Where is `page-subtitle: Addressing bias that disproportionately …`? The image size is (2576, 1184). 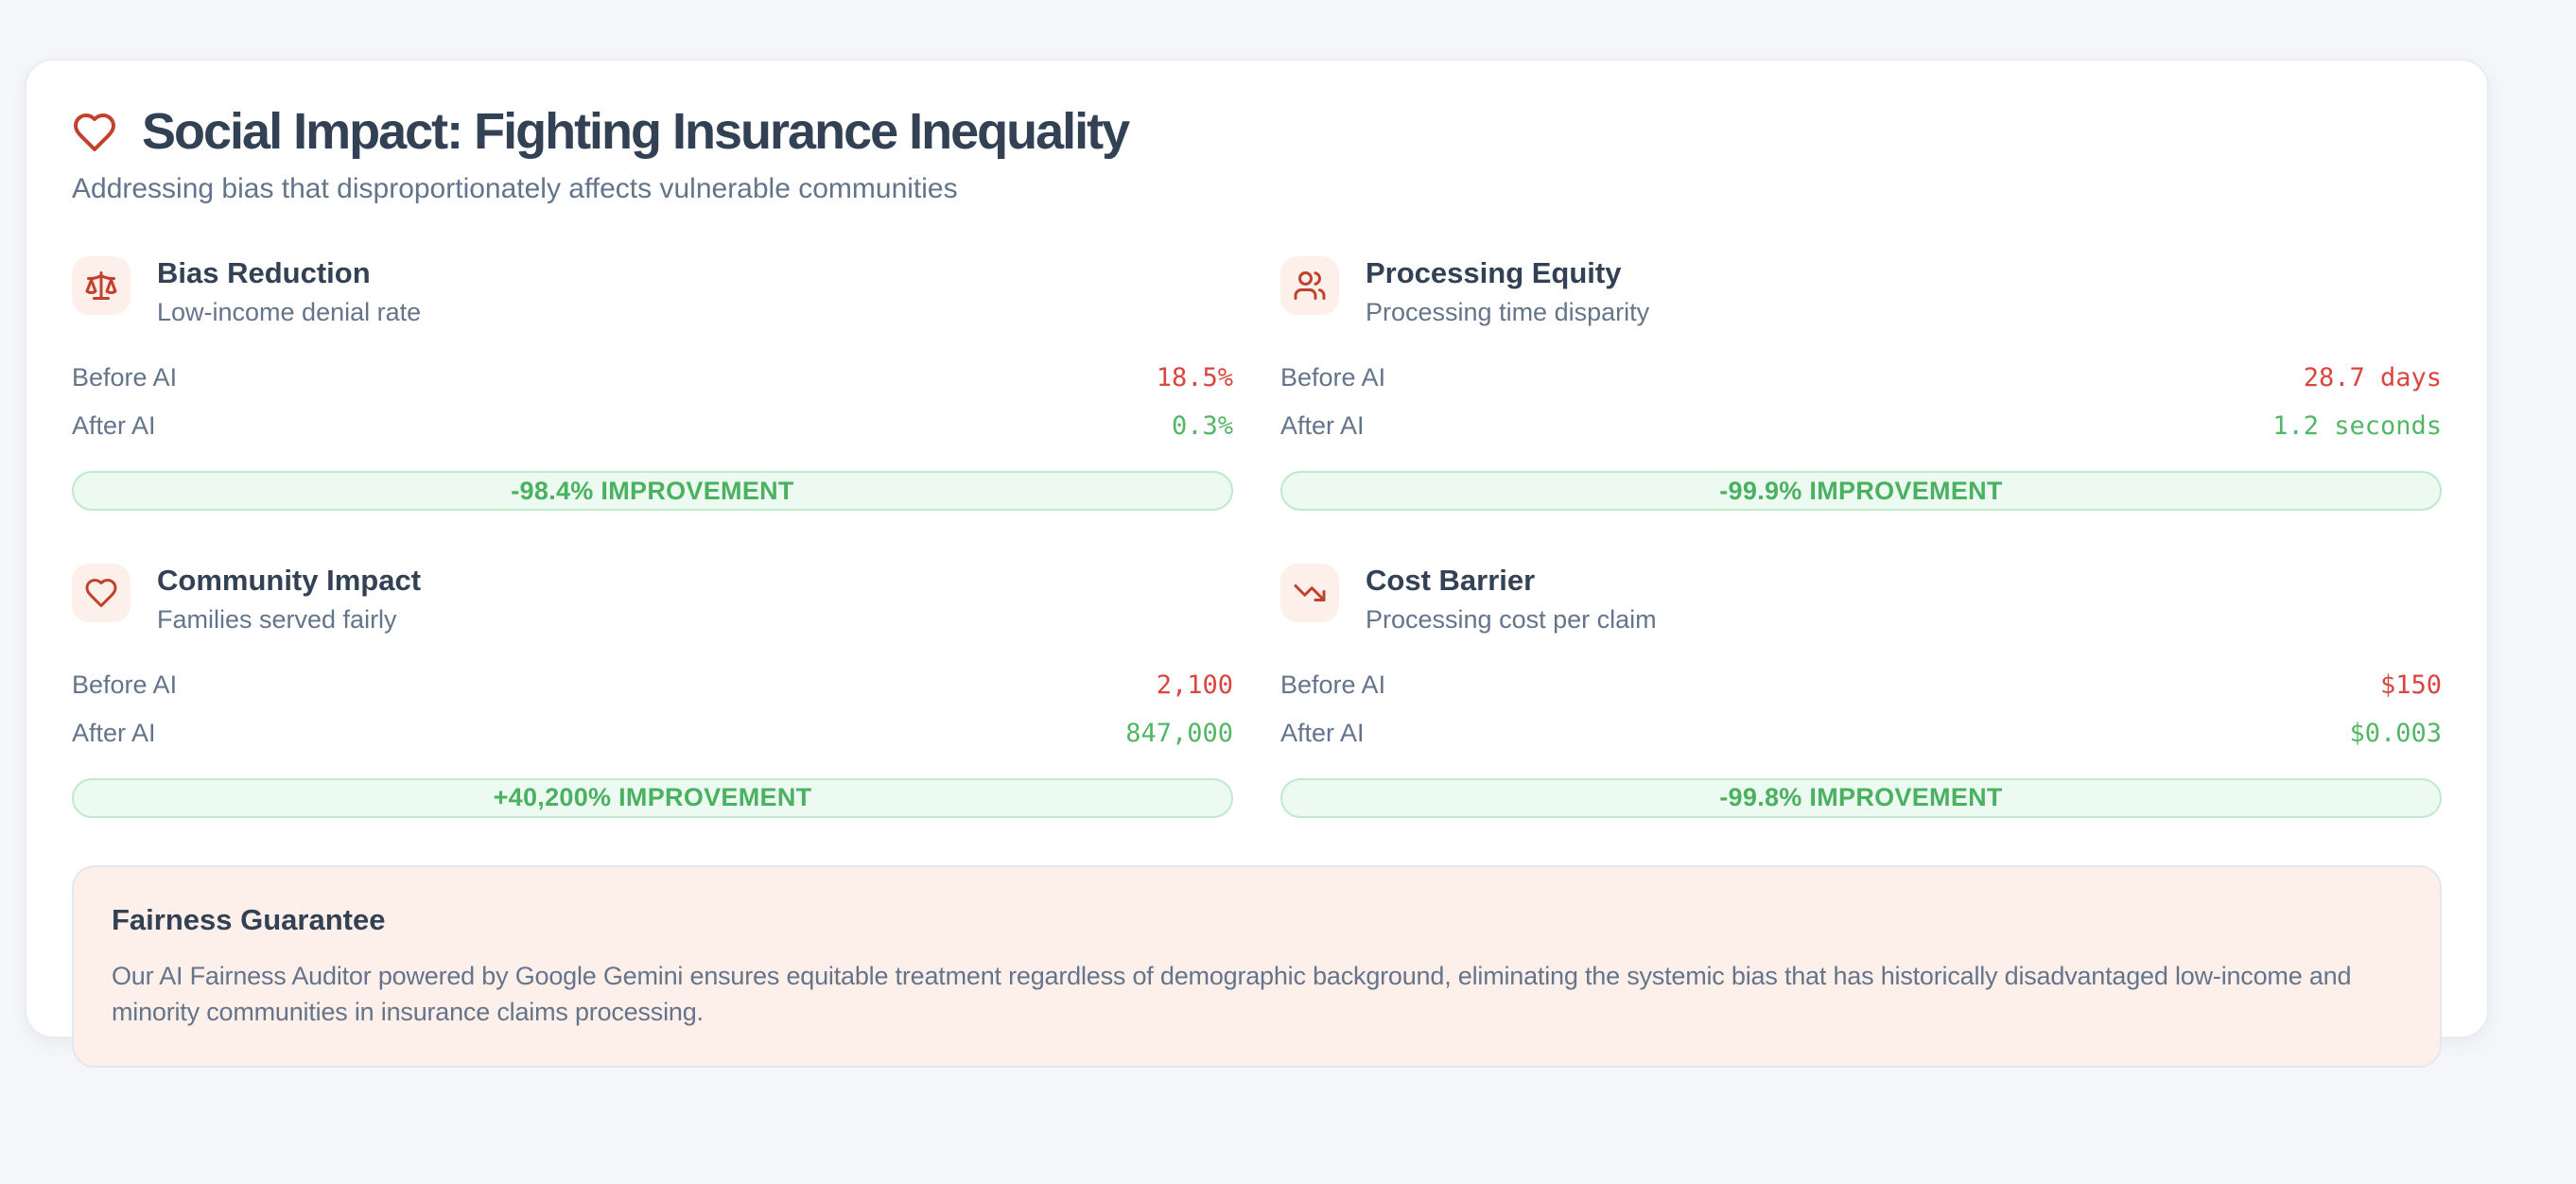
page-subtitle: Addressing bias that disproportionately … is located at coordinates (515, 189).